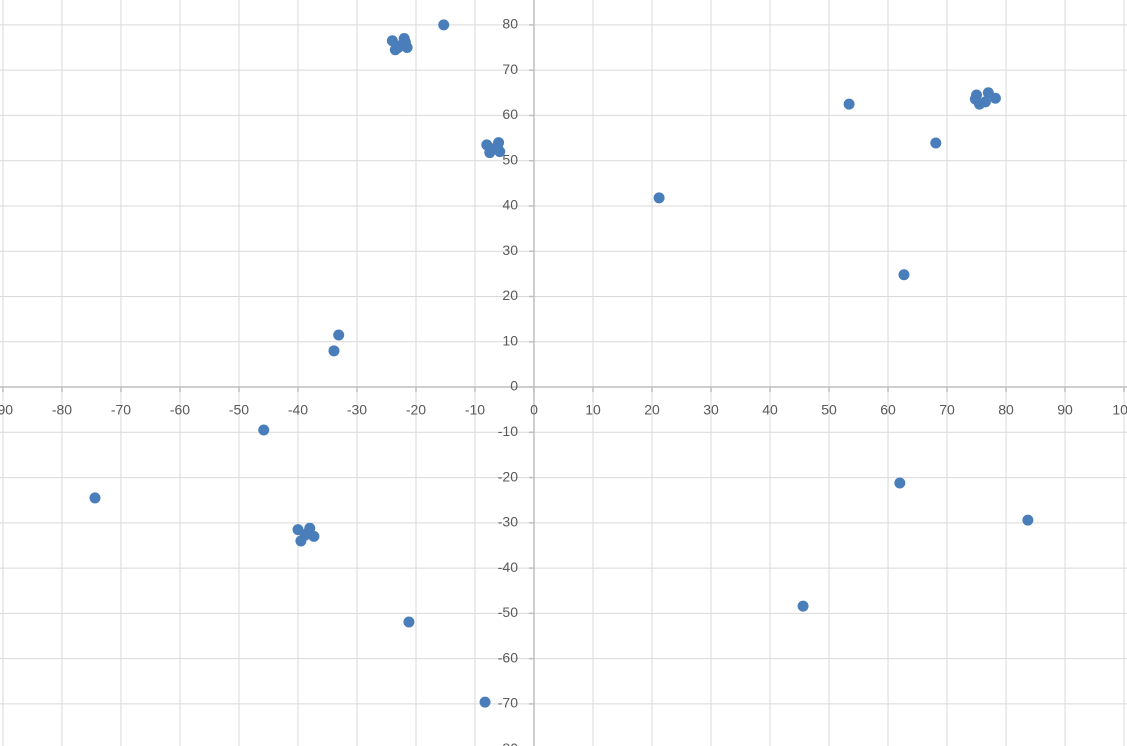 Image resolution: width=1127 pixels, height=746 pixels. Describe the element at coordinates (475, 410) in the screenshot. I see `x-tick-label: -10` at that location.